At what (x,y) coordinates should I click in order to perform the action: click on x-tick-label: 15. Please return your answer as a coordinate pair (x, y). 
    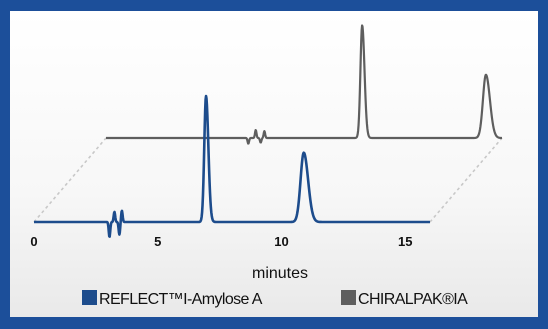
    Looking at the image, I should click on (405, 241).